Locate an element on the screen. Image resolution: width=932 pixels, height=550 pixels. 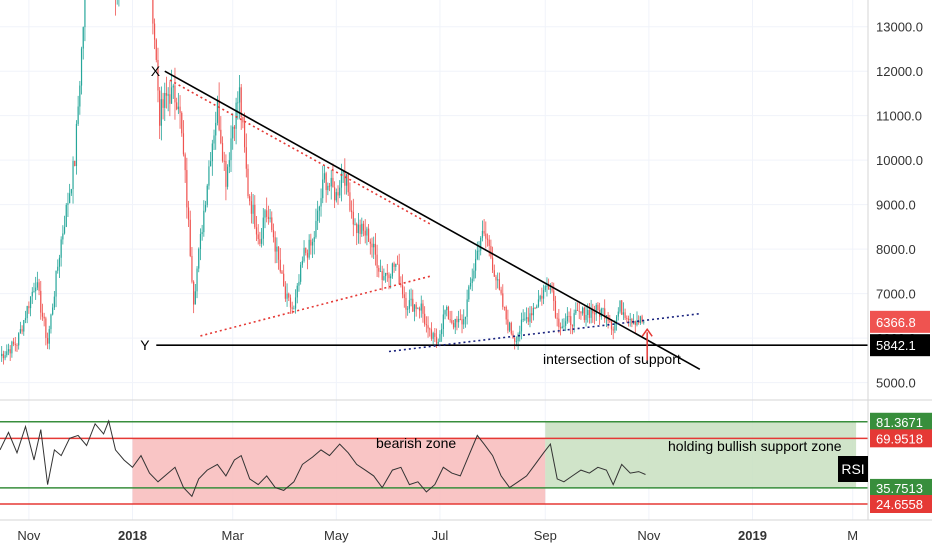
time-axis: Nov 2018 Mar May Jul Sep Nov 2019 M is located at coordinates (466, 531).